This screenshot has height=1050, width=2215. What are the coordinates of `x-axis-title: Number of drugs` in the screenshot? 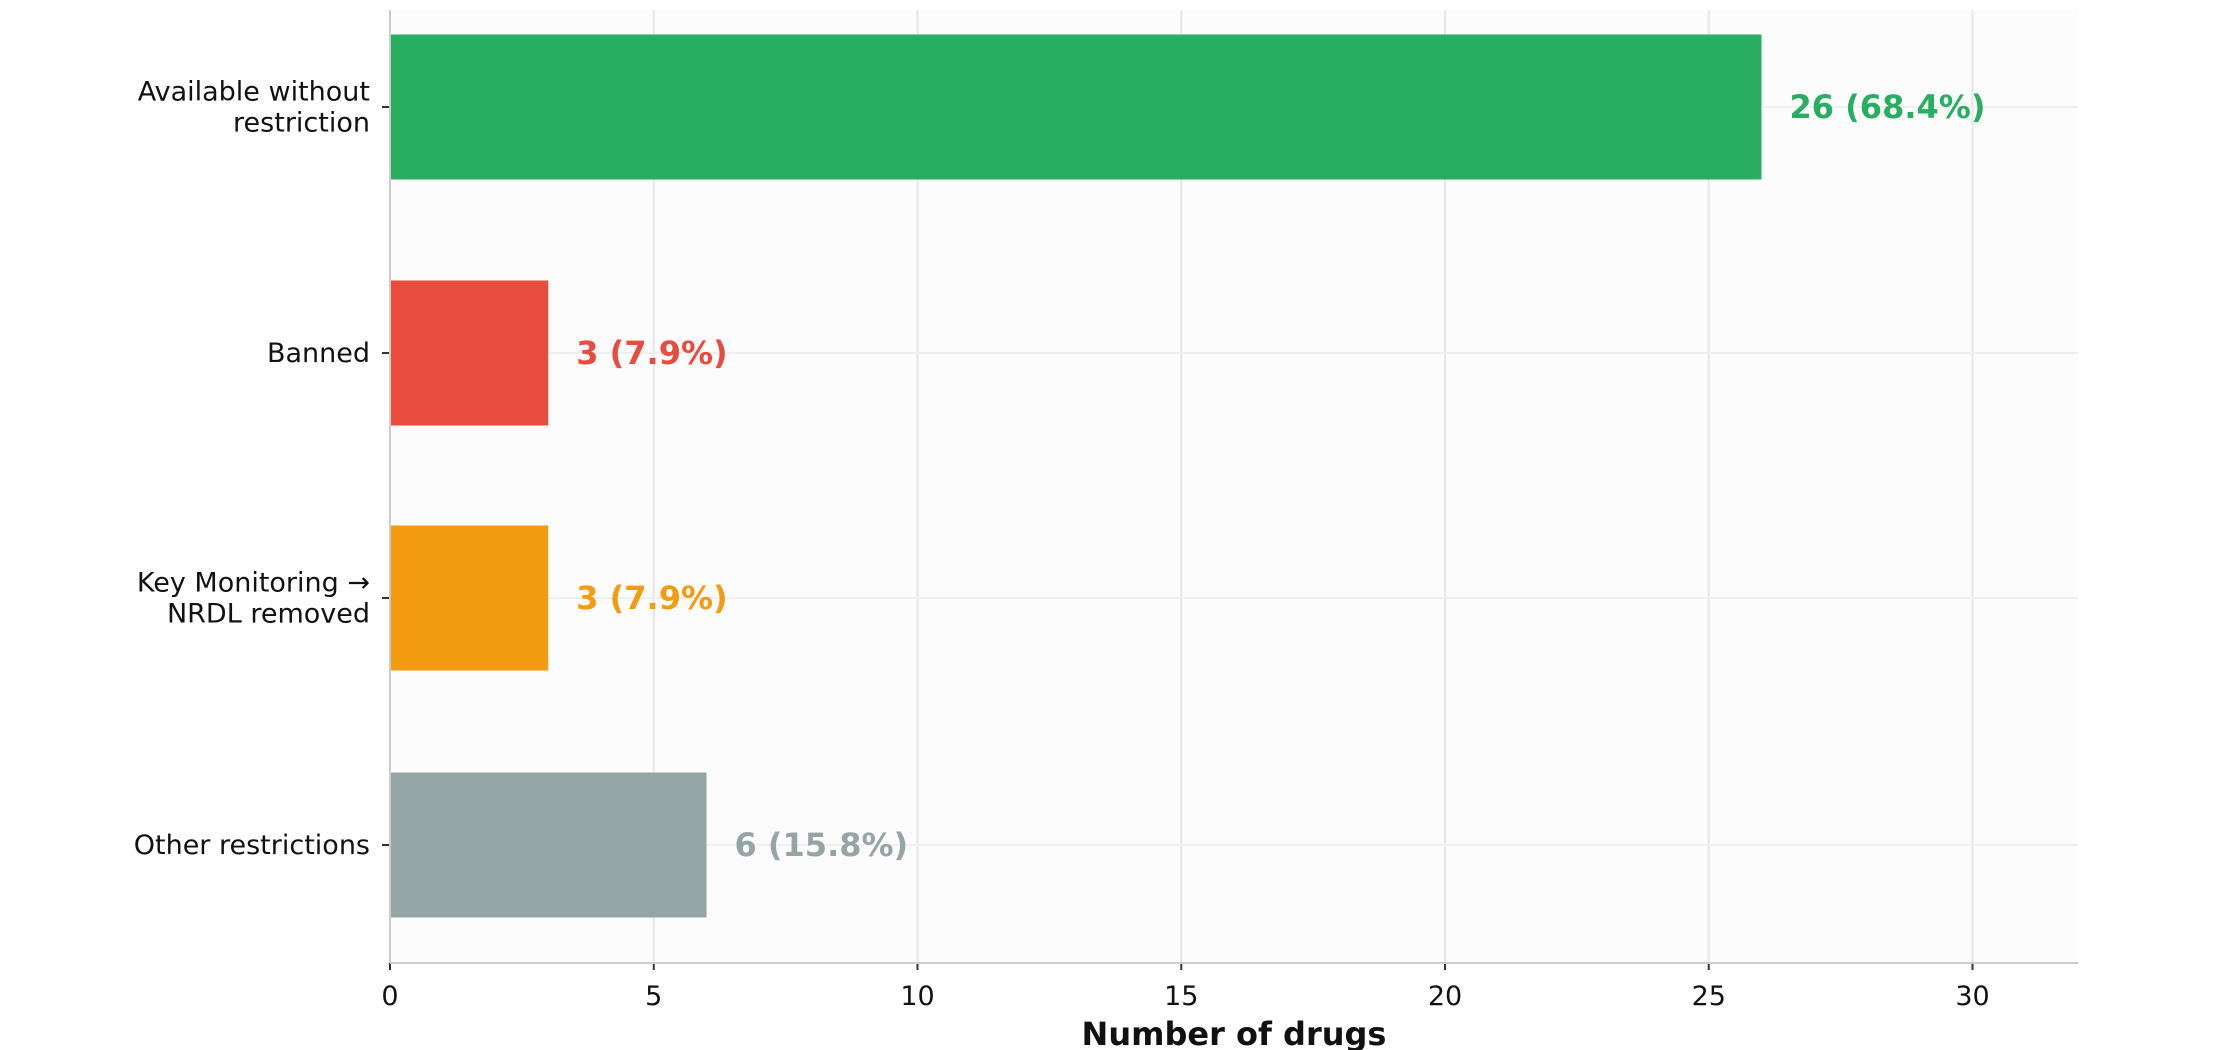 It's located at (1234, 1032).